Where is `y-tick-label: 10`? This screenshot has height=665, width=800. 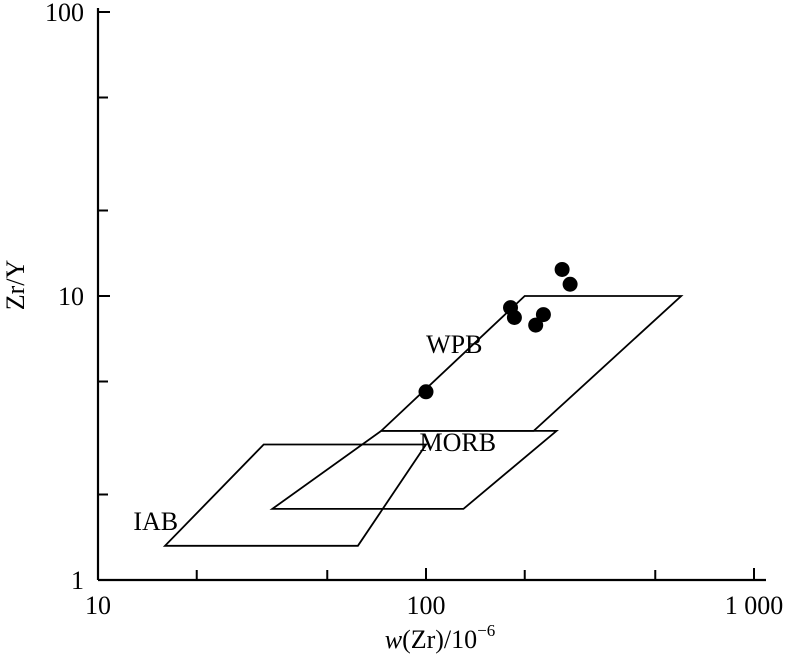
y-tick-label: 10 is located at coordinates (71, 296).